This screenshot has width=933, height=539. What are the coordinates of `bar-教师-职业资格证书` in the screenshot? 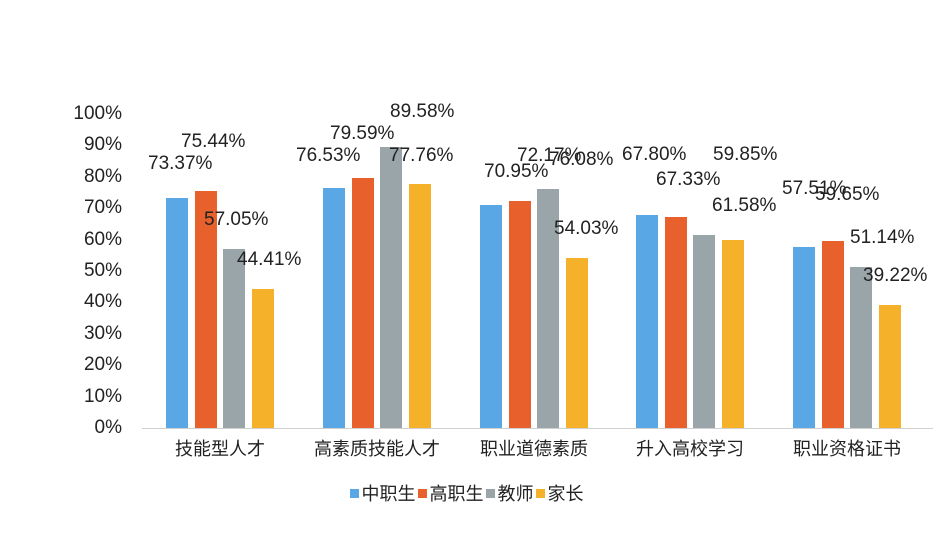 It's located at (861, 347).